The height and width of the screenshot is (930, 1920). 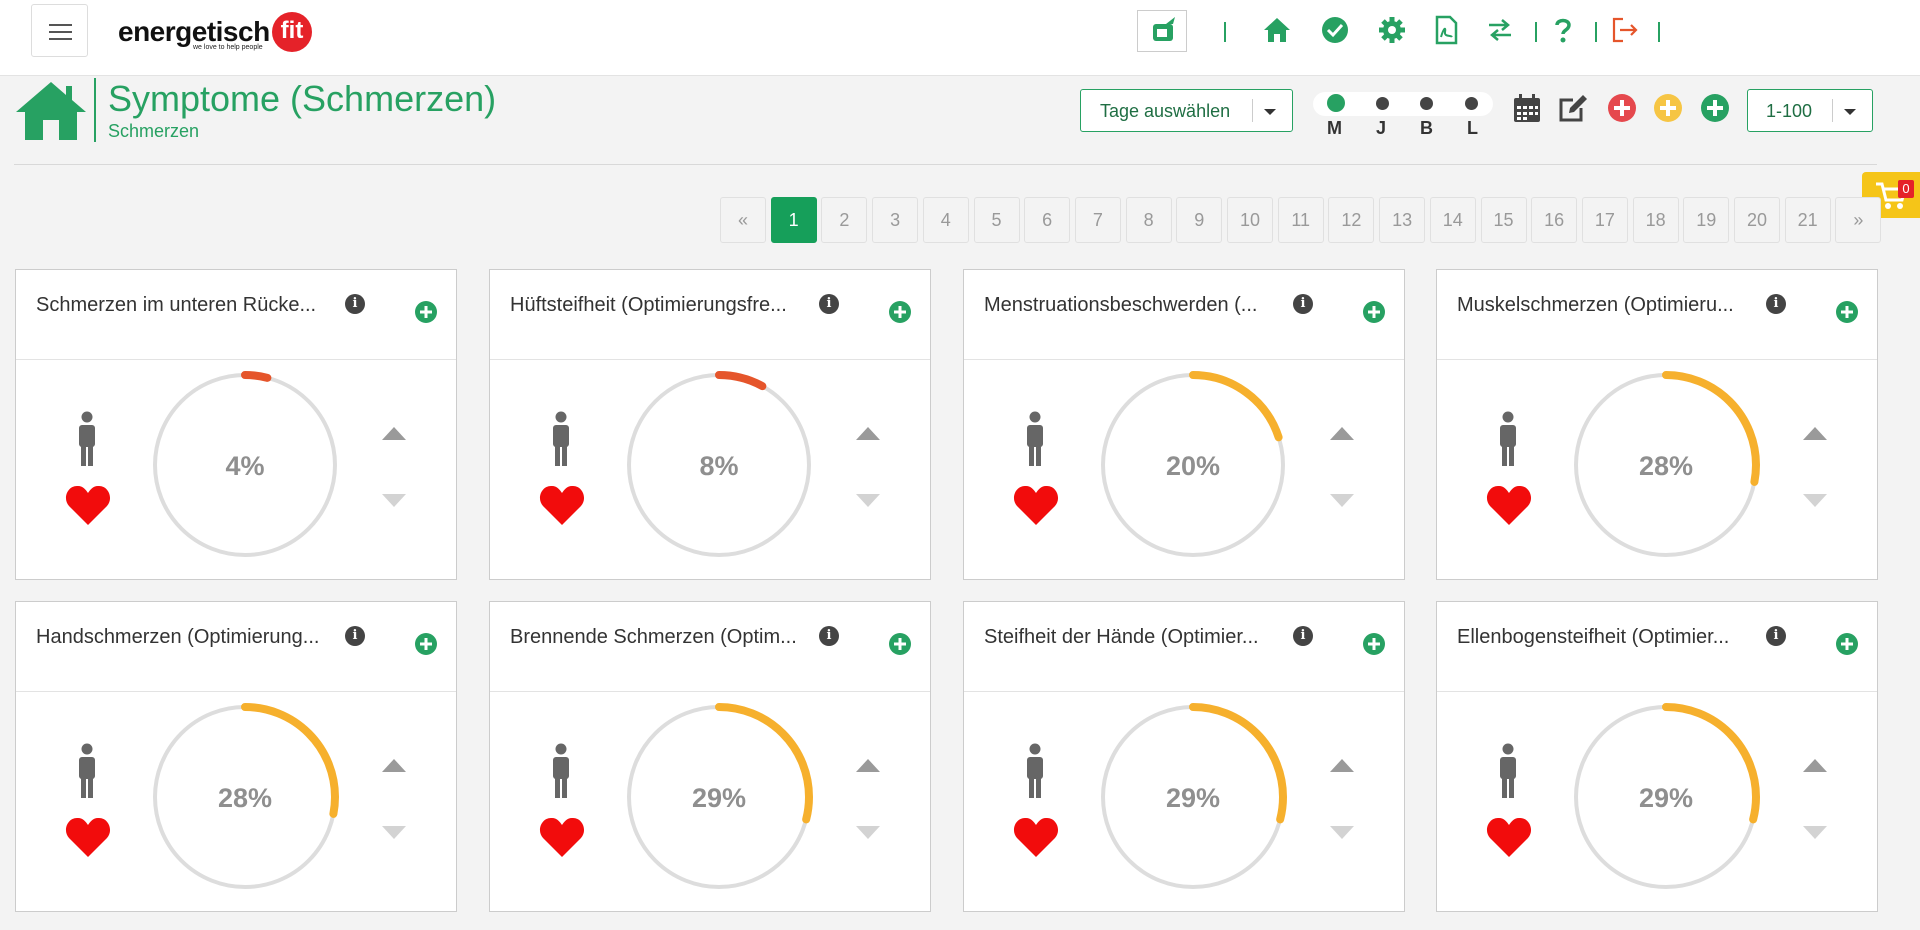 What do you see at coordinates (1300, 220) in the screenshot?
I see `page-11: 11` at bounding box center [1300, 220].